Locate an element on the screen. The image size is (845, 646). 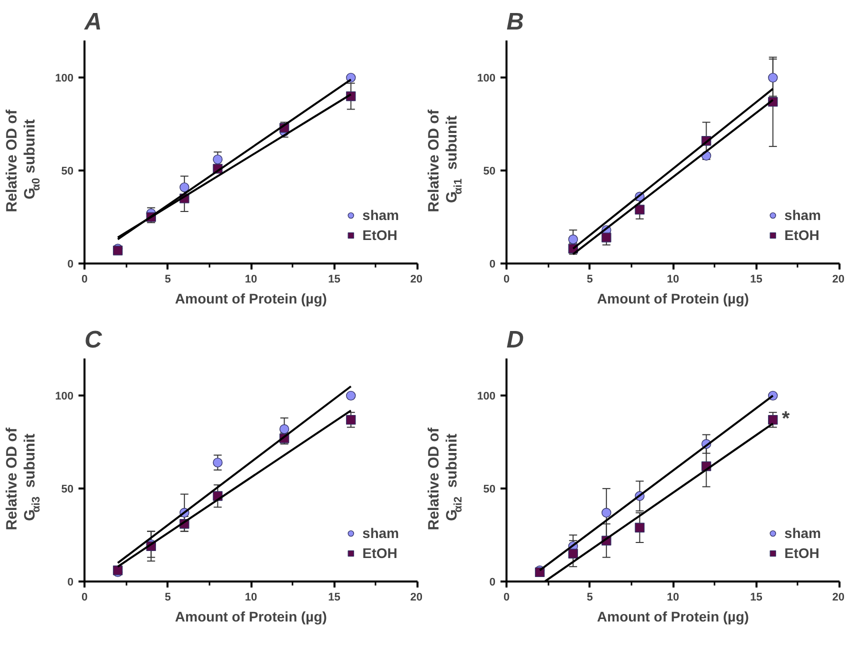
chart-title: D is located at coordinates (515, 340).